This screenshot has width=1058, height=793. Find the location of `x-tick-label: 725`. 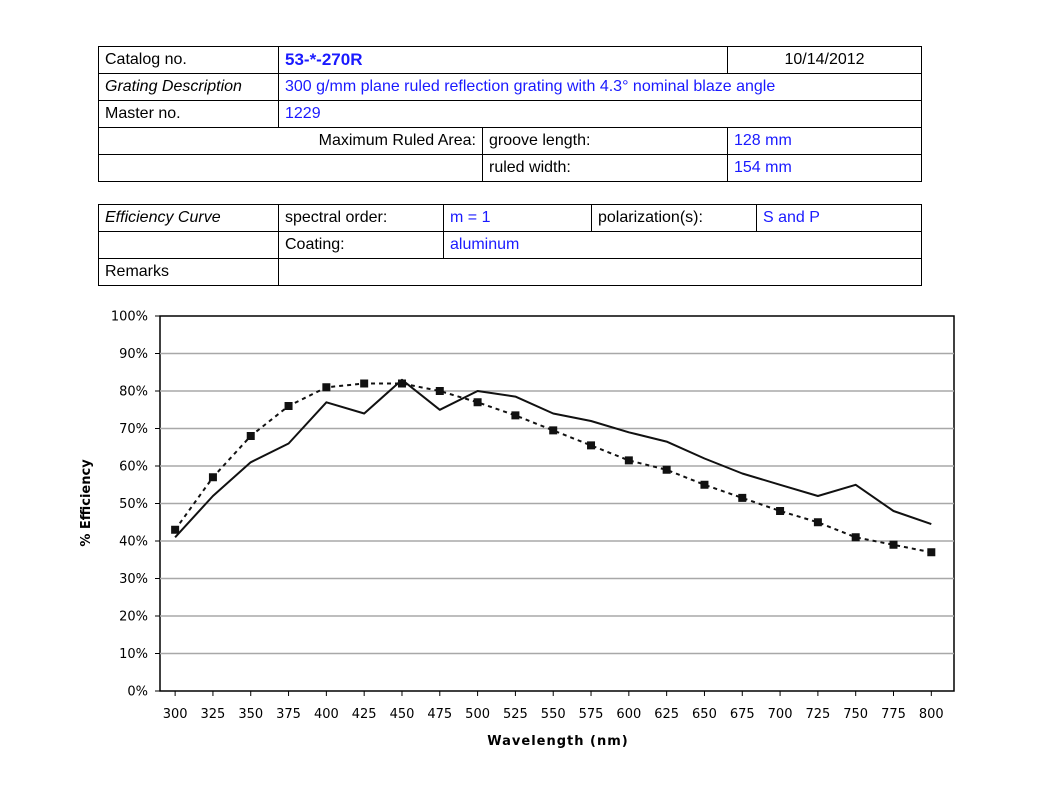

x-tick-label: 725 is located at coordinates (817, 714).